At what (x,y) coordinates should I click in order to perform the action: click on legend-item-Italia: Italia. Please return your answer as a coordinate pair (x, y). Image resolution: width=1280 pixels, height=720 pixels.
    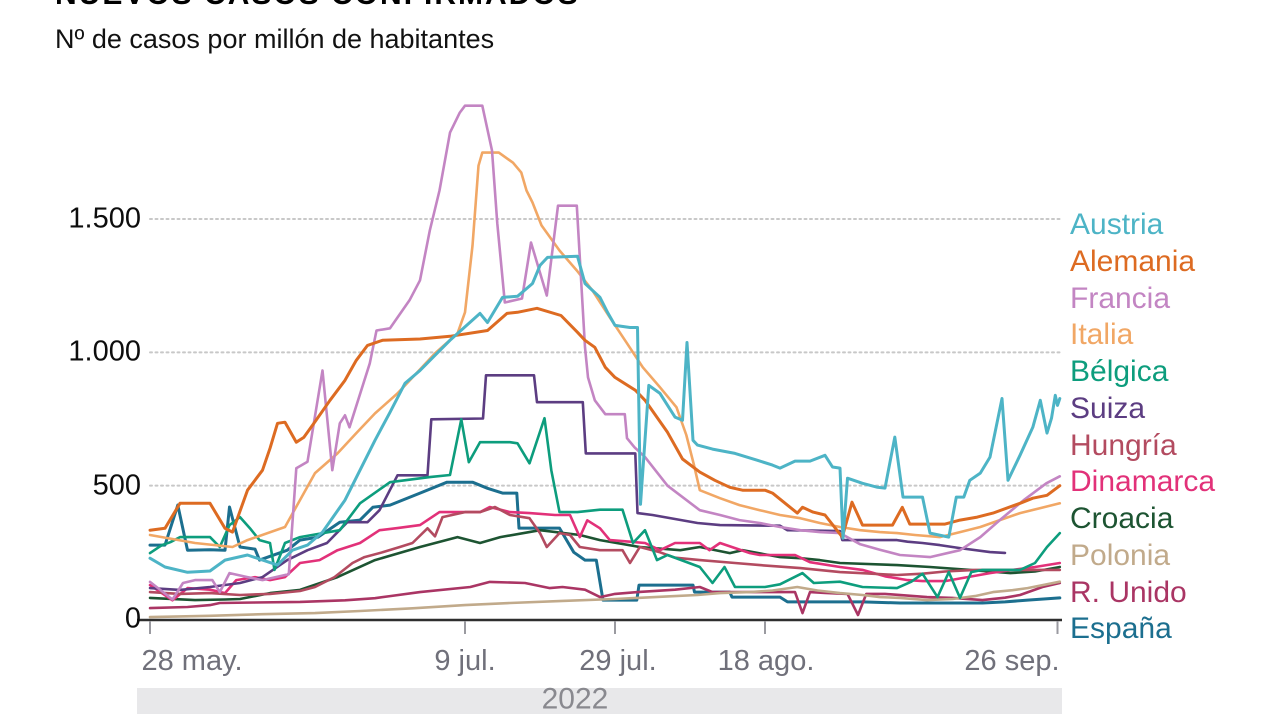
    Looking at the image, I should click on (1102, 335).